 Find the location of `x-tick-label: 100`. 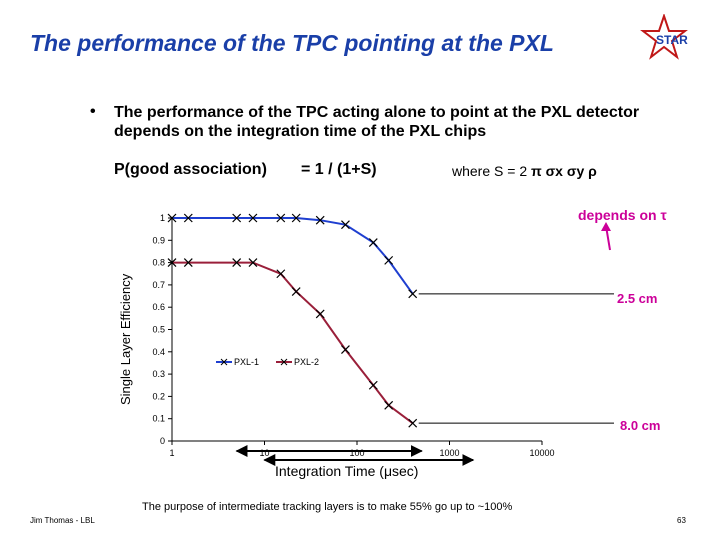

x-tick-label: 100 is located at coordinates (356, 453).